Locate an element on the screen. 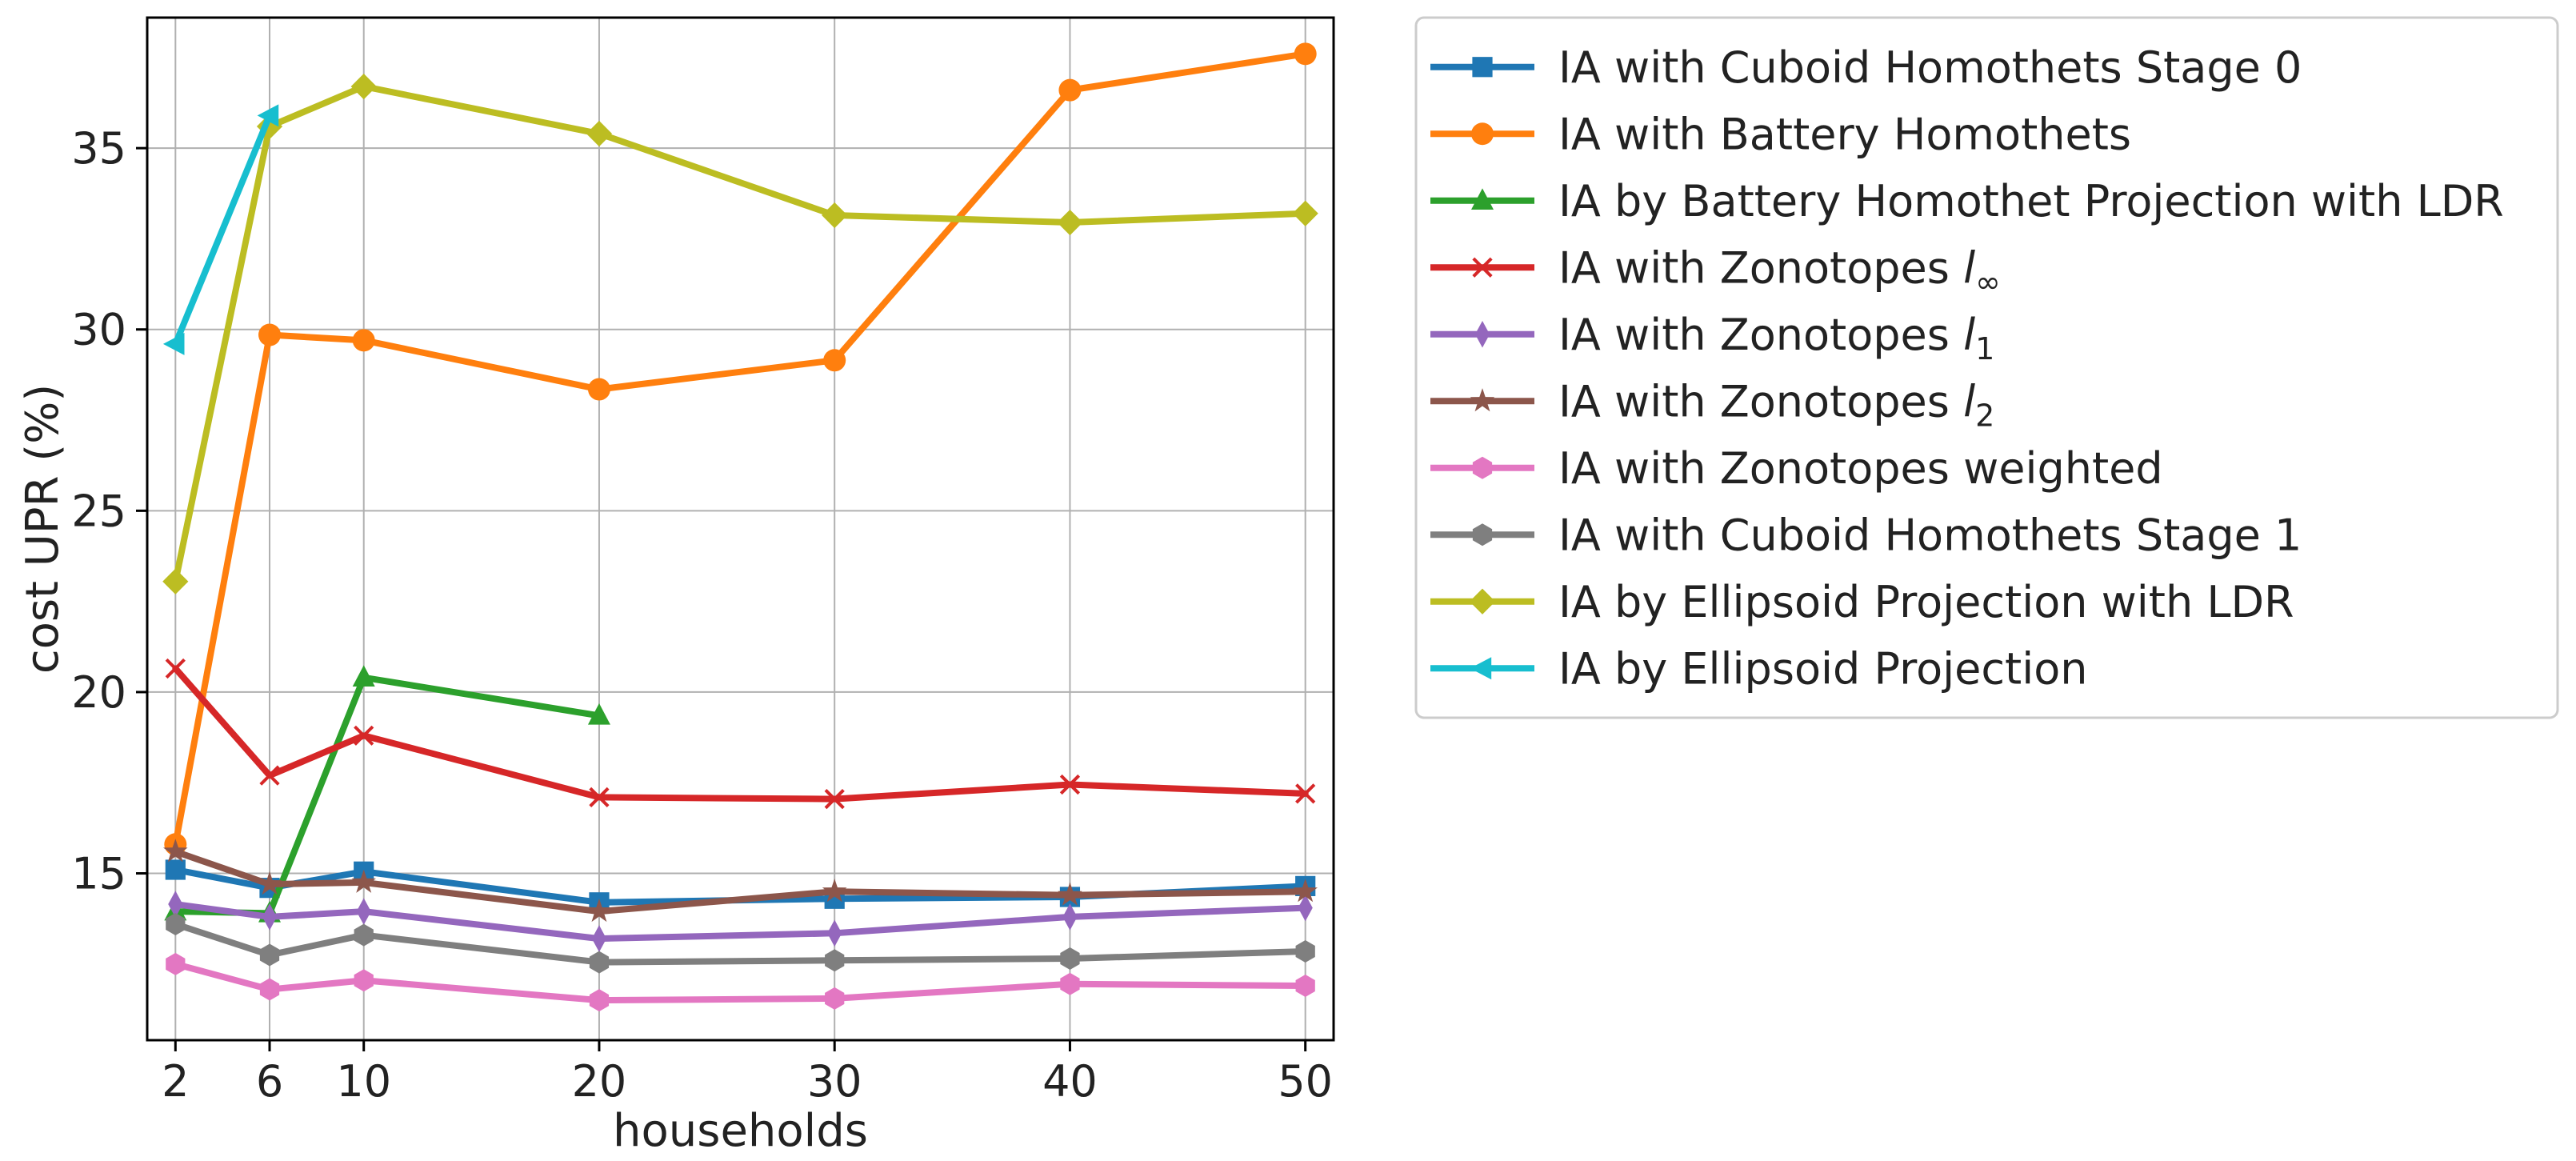 This screenshot has width=2576, height=1161. legend-label-subscript: 1 is located at coordinates (1984, 348).